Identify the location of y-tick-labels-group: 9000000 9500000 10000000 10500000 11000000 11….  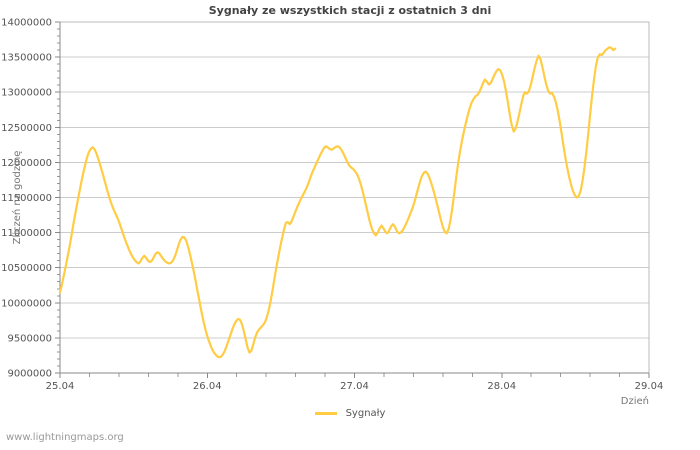
(26, 199).